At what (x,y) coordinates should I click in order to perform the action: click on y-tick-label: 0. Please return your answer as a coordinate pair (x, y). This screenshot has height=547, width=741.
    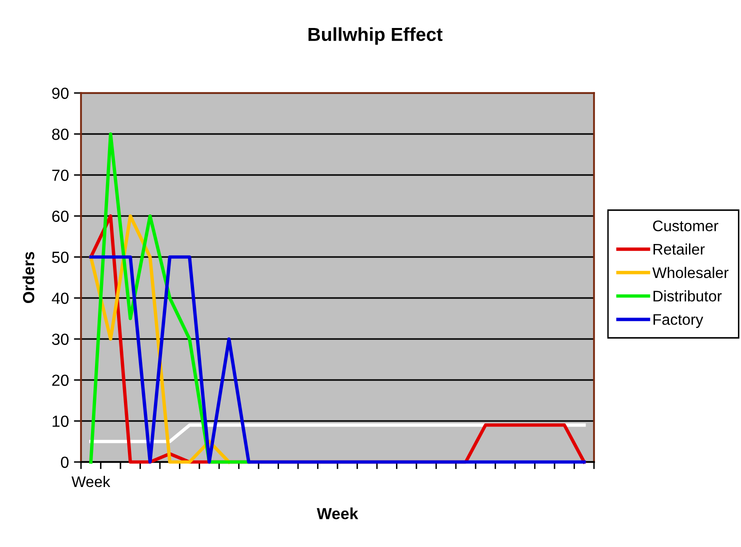
    Looking at the image, I should click on (64, 462).